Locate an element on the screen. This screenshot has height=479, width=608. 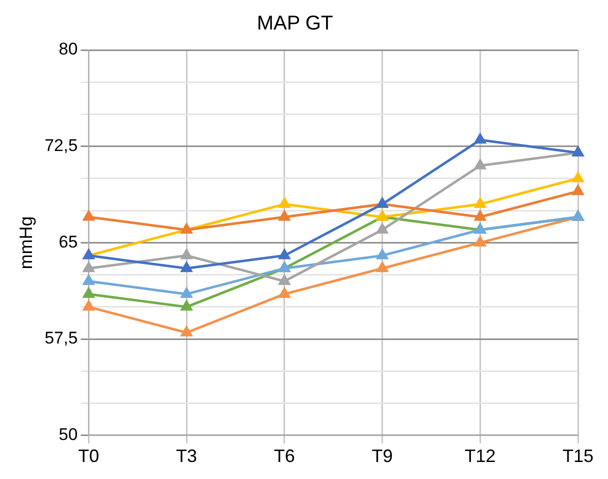
y-tick-label: 57,5 is located at coordinates (61, 338).